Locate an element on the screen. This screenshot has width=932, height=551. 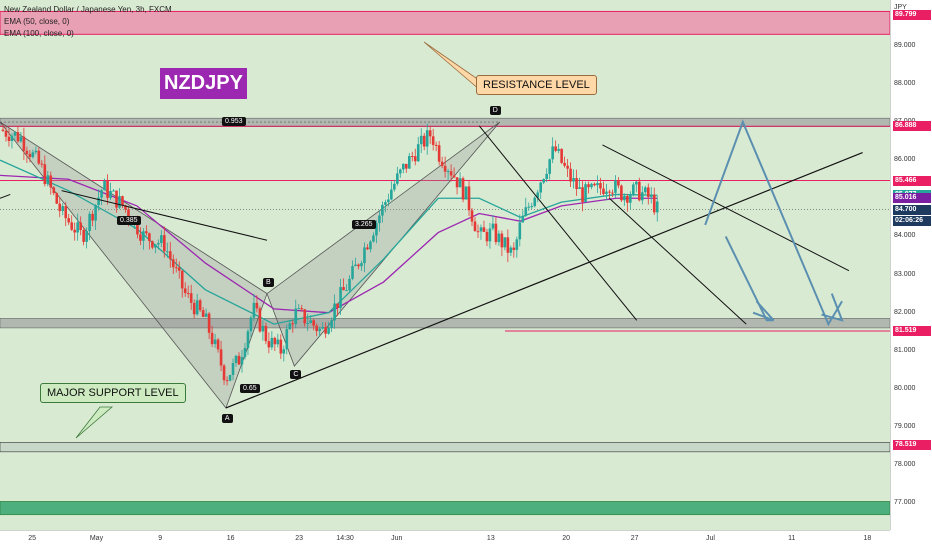
time-tick-label: 27 is located at coordinates (634, 538).